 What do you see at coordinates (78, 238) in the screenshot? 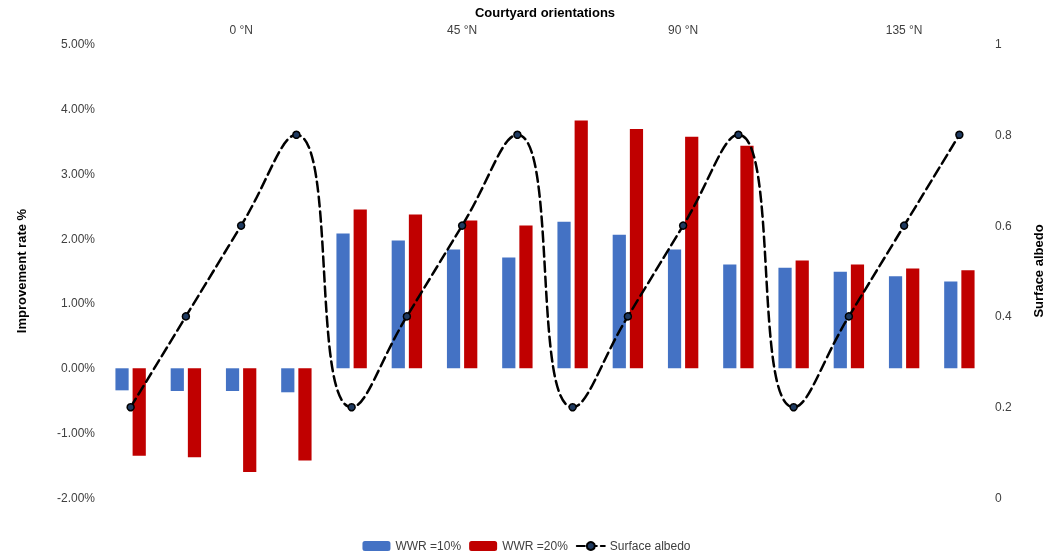
I see `y-tick-label: 2.00%` at bounding box center [78, 238].